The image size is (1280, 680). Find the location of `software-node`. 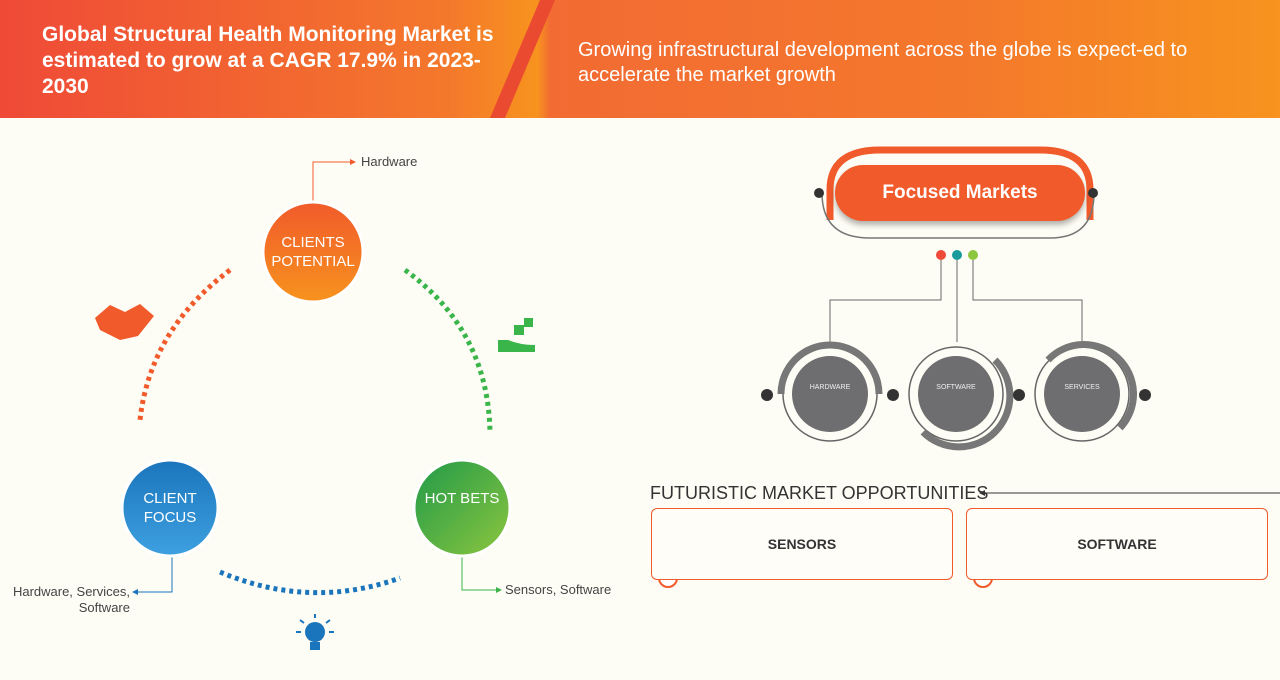

software-node is located at coordinates (966, 398).